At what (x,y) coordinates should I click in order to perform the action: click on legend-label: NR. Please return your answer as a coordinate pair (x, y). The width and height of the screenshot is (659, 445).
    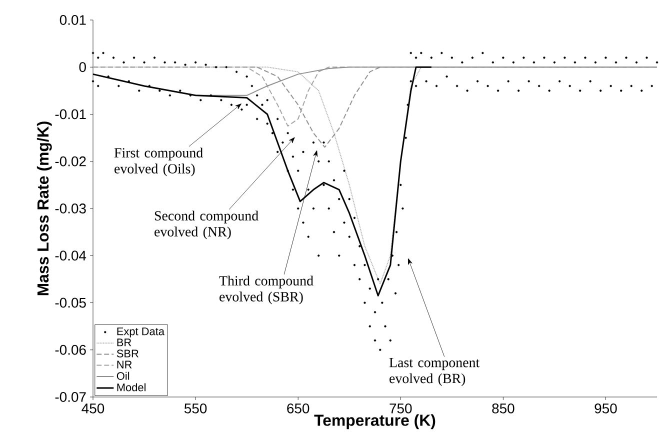
    Looking at the image, I should click on (124, 364).